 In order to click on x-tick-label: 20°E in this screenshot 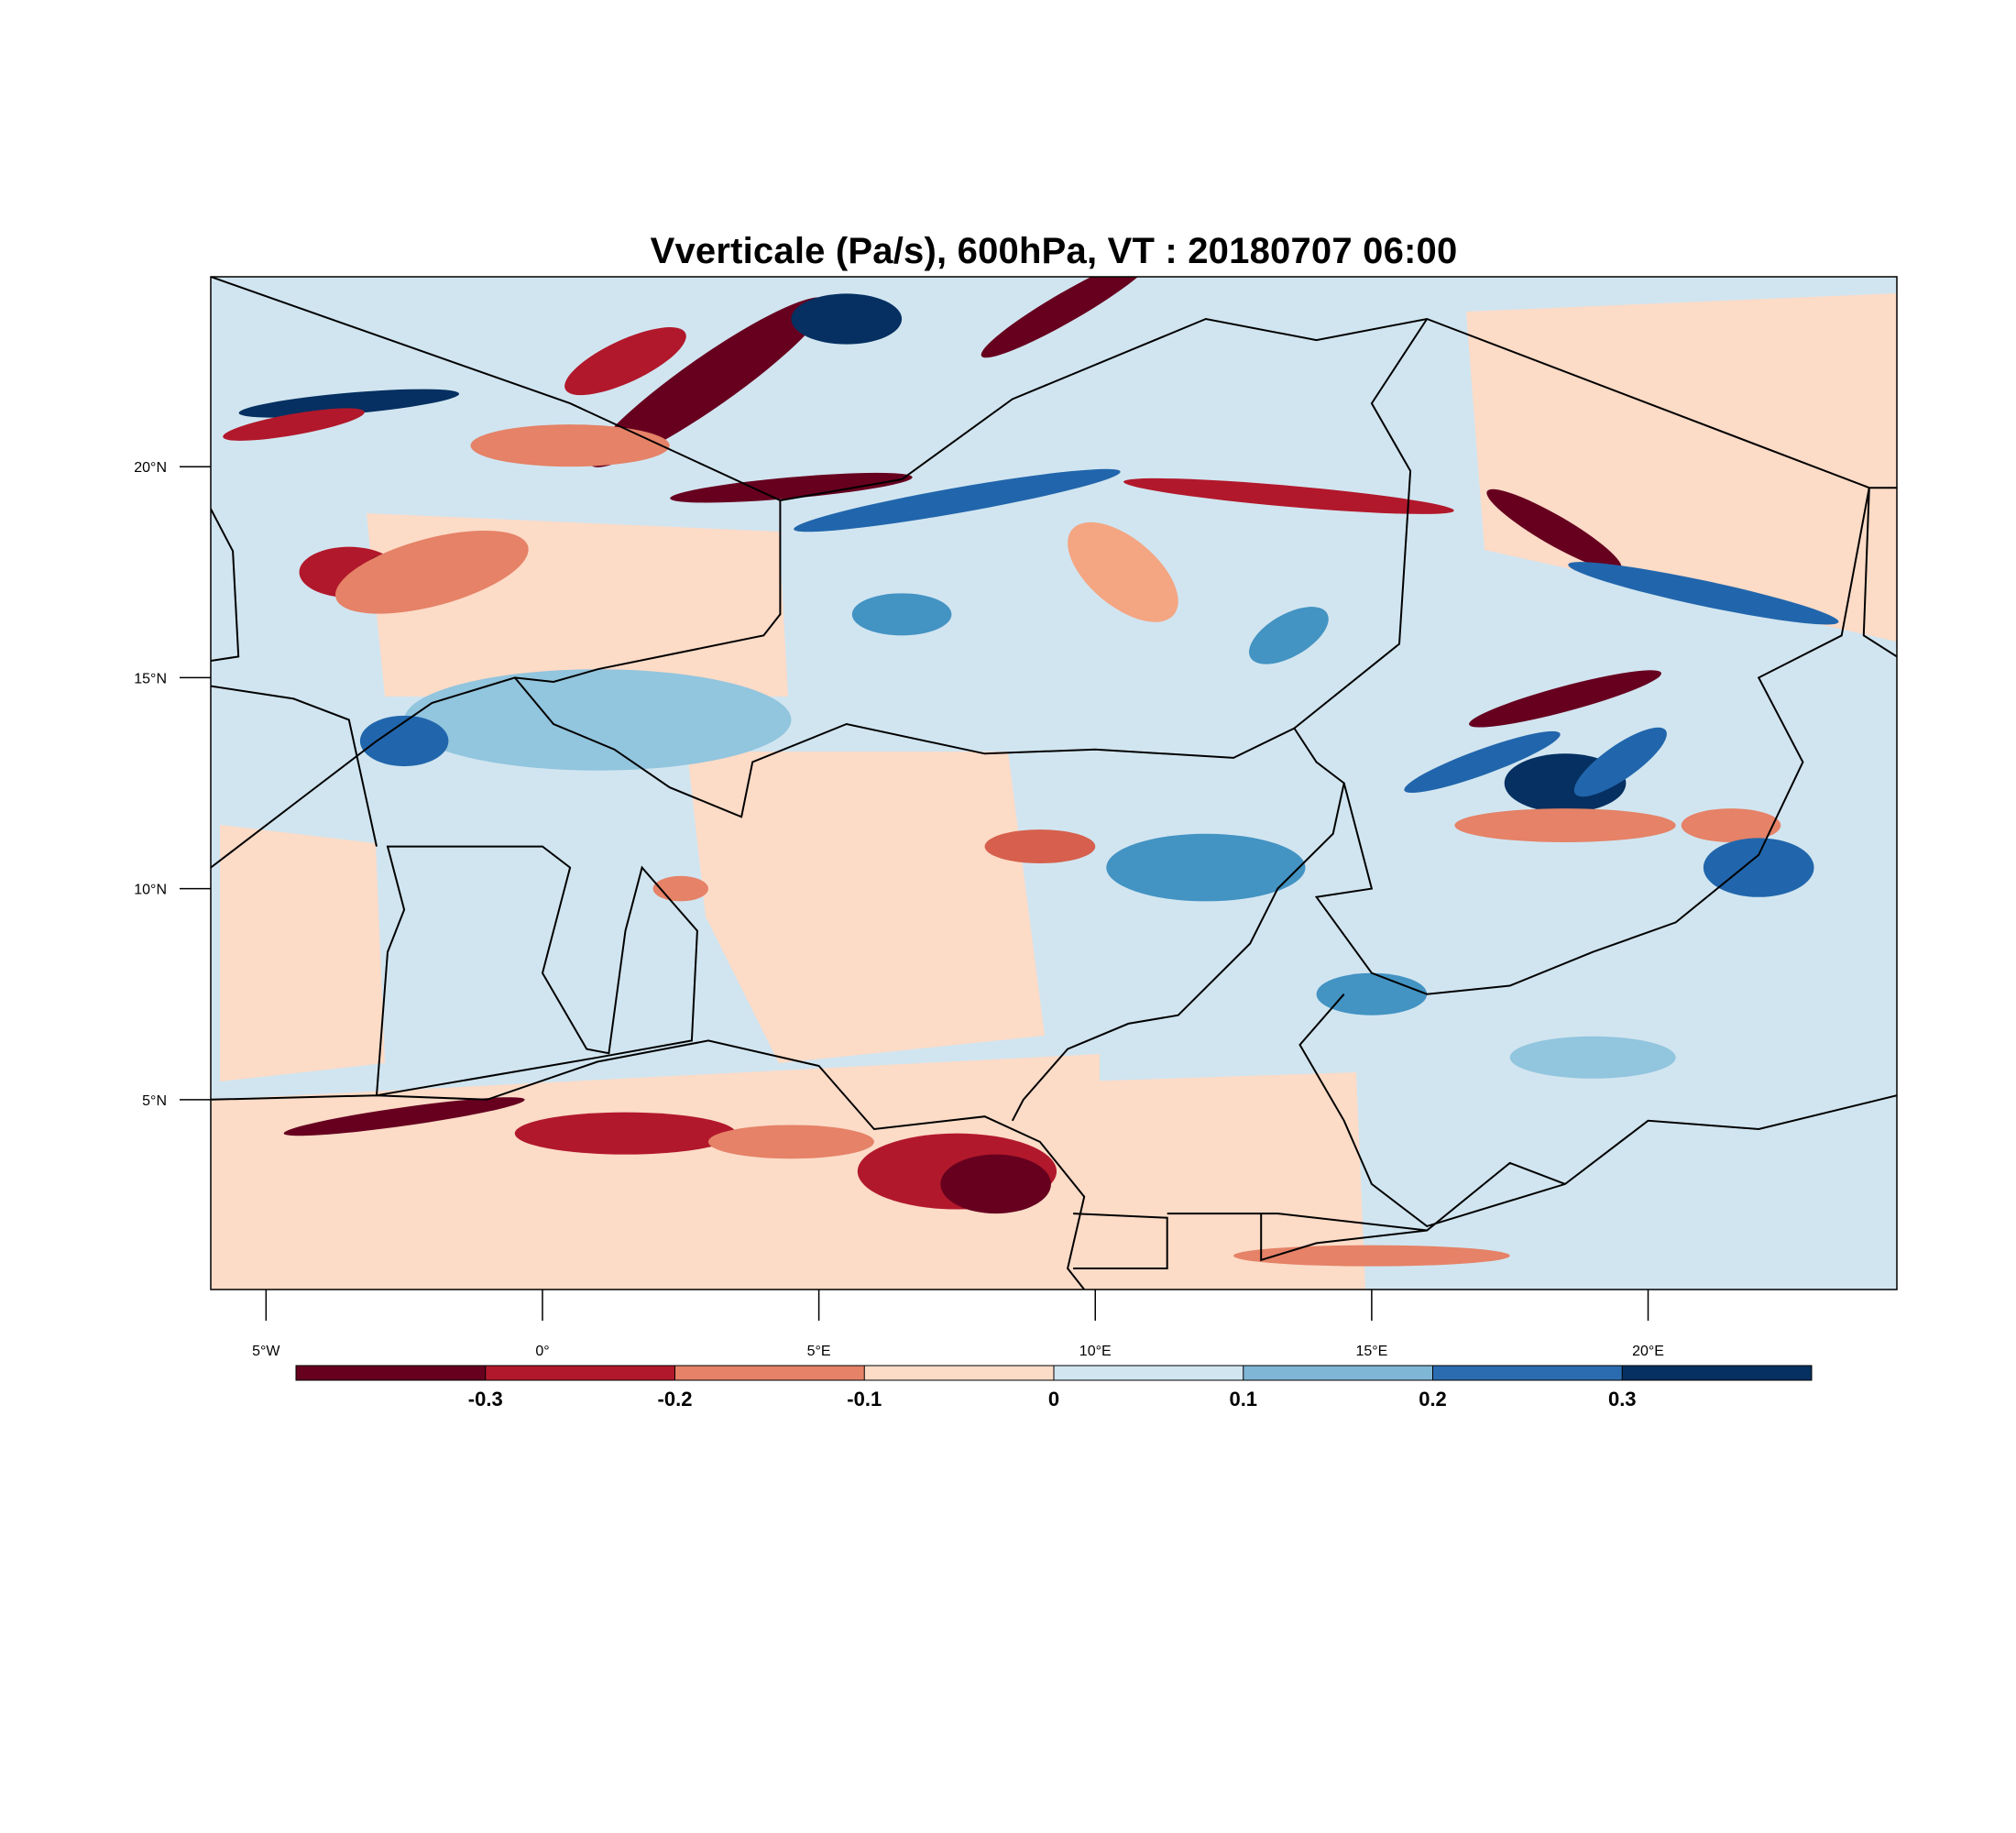, I will do `click(1648, 1351)`.